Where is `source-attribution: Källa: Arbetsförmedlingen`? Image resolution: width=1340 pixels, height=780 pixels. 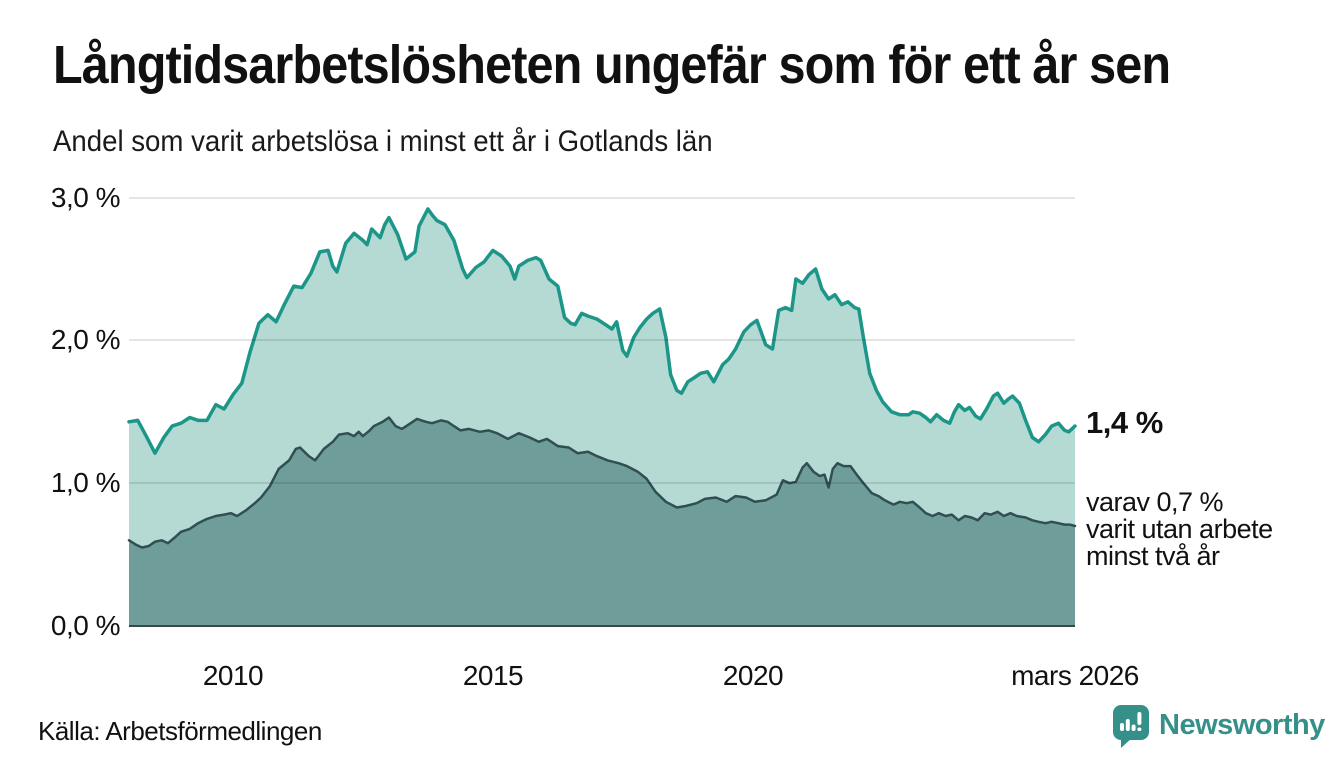 source-attribution: Källa: Arbetsförmedlingen is located at coordinates (180, 731).